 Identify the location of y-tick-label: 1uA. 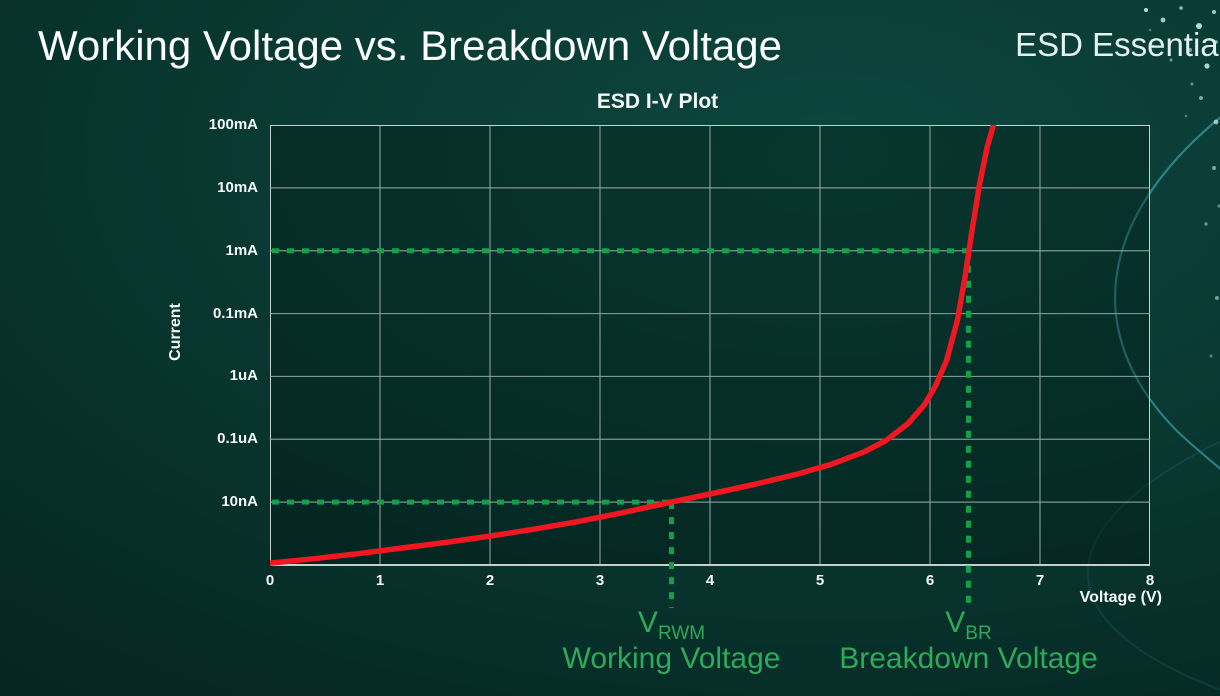
(243, 376).